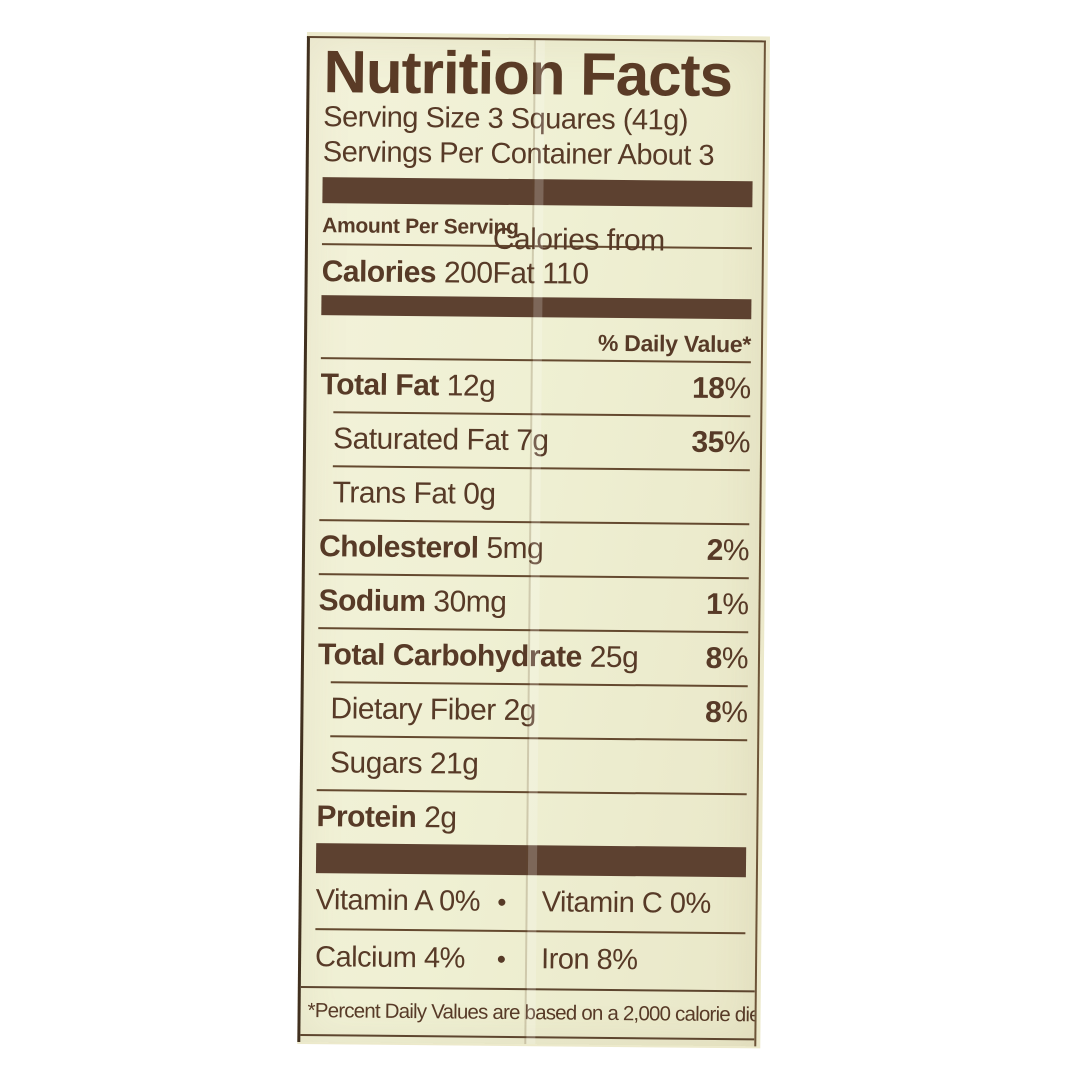 The height and width of the screenshot is (1080, 1080). I want to click on servings-per-container-line: Servings Per Container About 3, so click(518, 154).